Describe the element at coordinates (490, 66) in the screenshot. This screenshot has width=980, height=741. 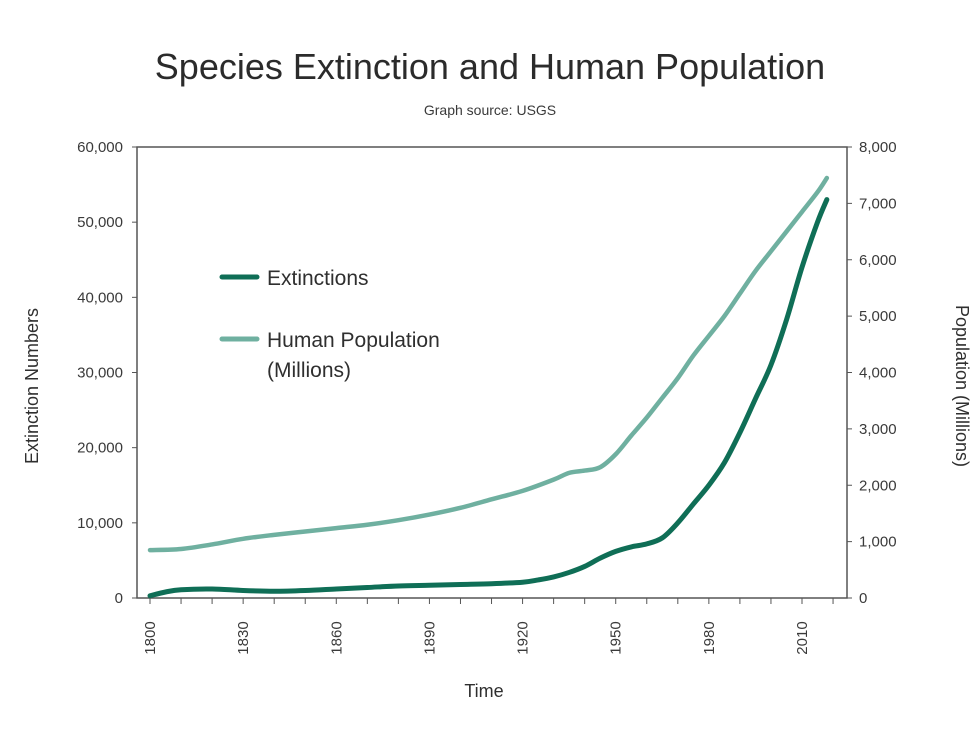
I see `chart-title: Species Extinction and Human Population` at that location.